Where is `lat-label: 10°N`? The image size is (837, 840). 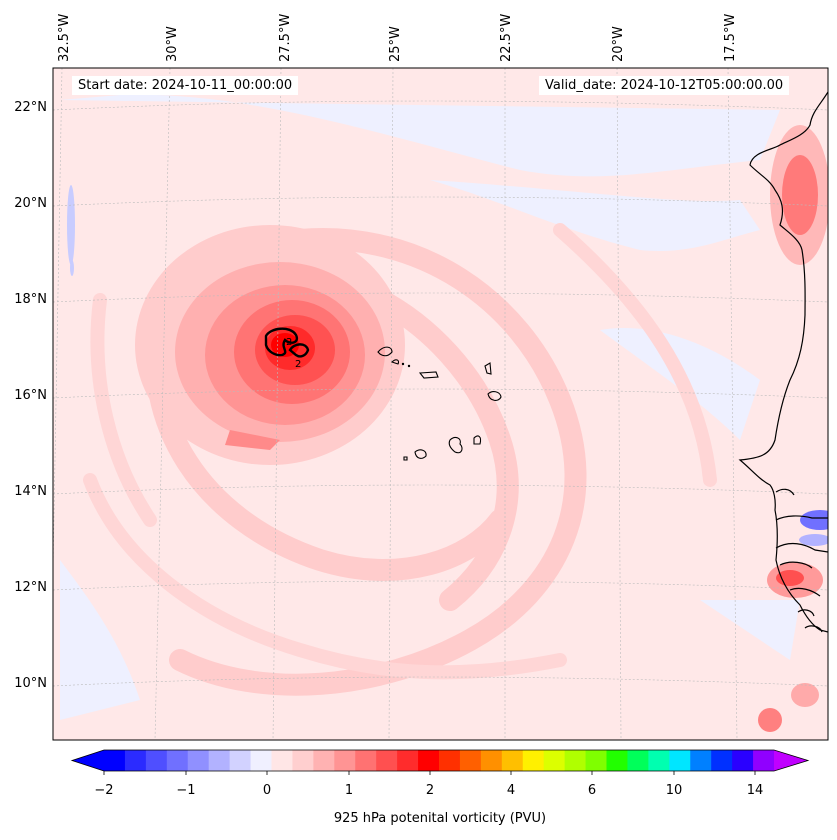
lat-label: 10°N is located at coordinates (30, 683).